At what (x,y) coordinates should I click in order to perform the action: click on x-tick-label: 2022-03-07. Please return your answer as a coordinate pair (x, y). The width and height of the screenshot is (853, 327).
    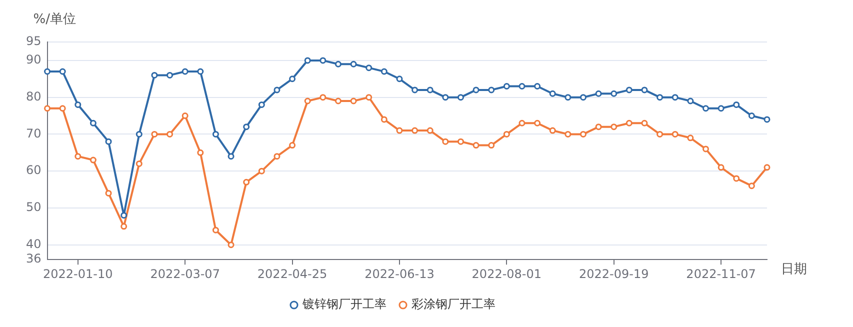
    Looking at the image, I should click on (185, 273).